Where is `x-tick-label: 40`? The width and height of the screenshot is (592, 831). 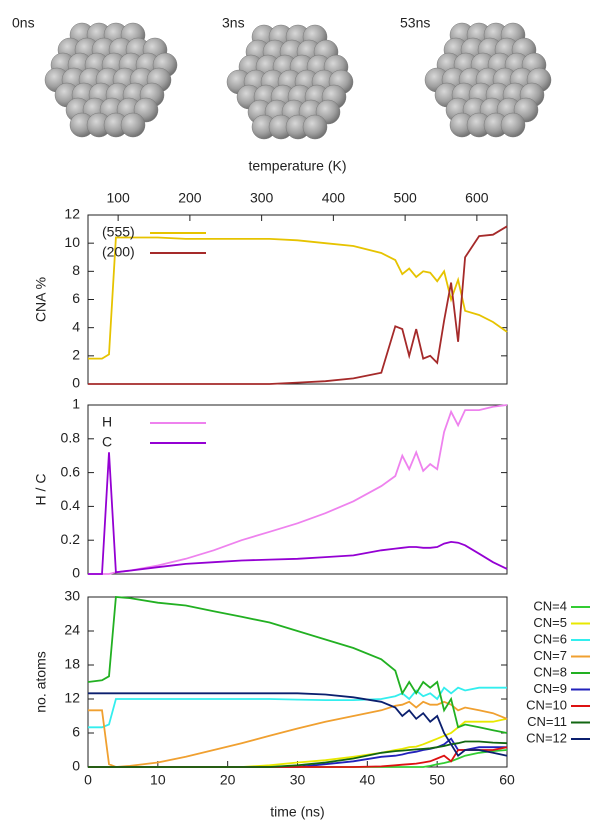 x-tick-label: 40 is located at coordinates (368, 780).